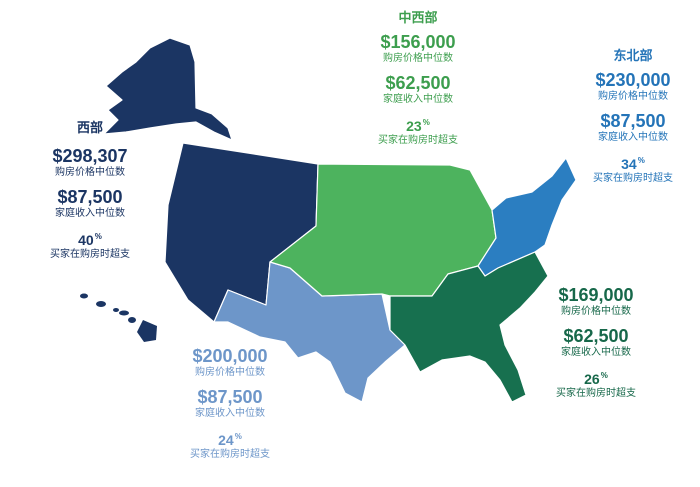 This screenshot has height=487, width=700. Describe the element at coordinates (633, 178) in the screenshot. I see `northeast-overspend-label: 买家在购房时超支` at that location.